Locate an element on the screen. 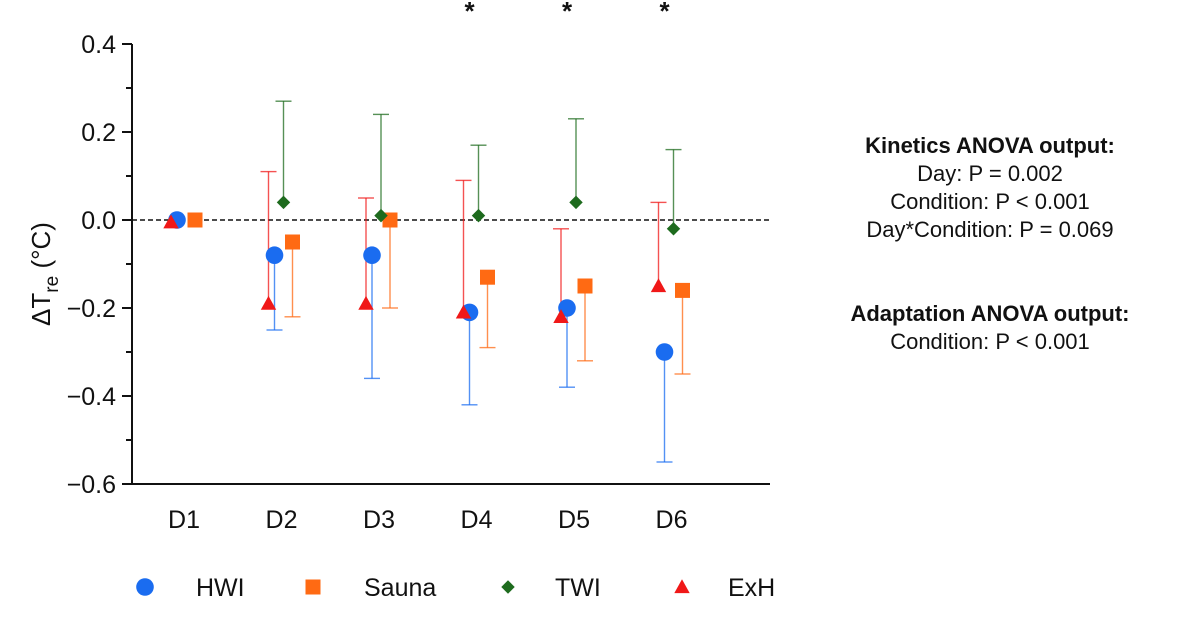  series-twi is located at coordinates (478, 215).